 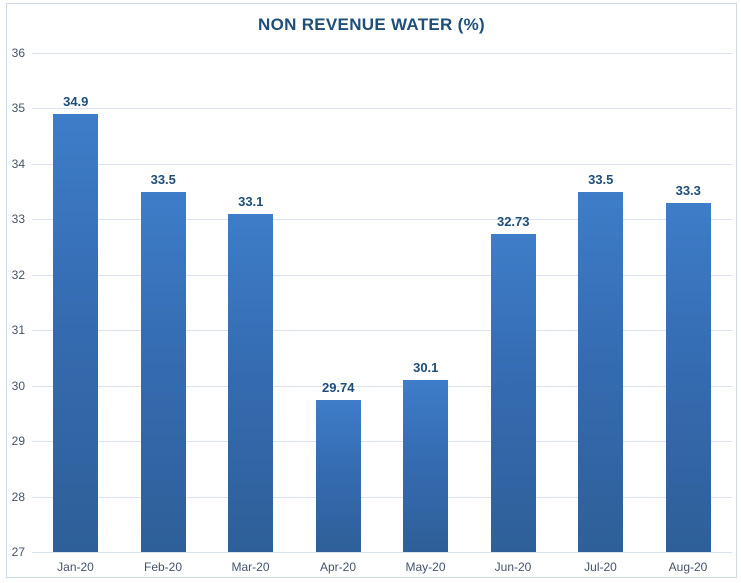 I want to click on y-axis-tick-label: 35, so click(x=18, y=108).